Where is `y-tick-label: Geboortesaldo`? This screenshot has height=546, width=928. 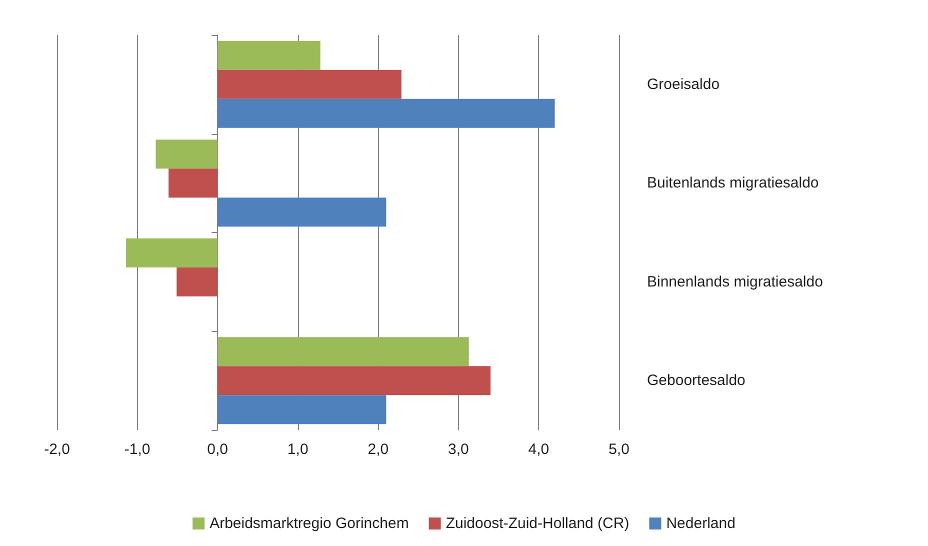
y-tick-label: Geboortesaldo is located at coordinates (696, 381).